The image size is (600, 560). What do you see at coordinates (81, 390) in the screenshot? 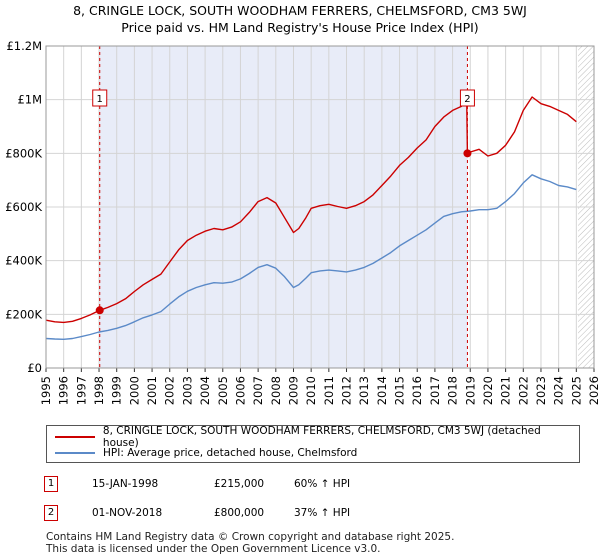
I see `x-tick-label: 1997` at bounding box center [81, 390].